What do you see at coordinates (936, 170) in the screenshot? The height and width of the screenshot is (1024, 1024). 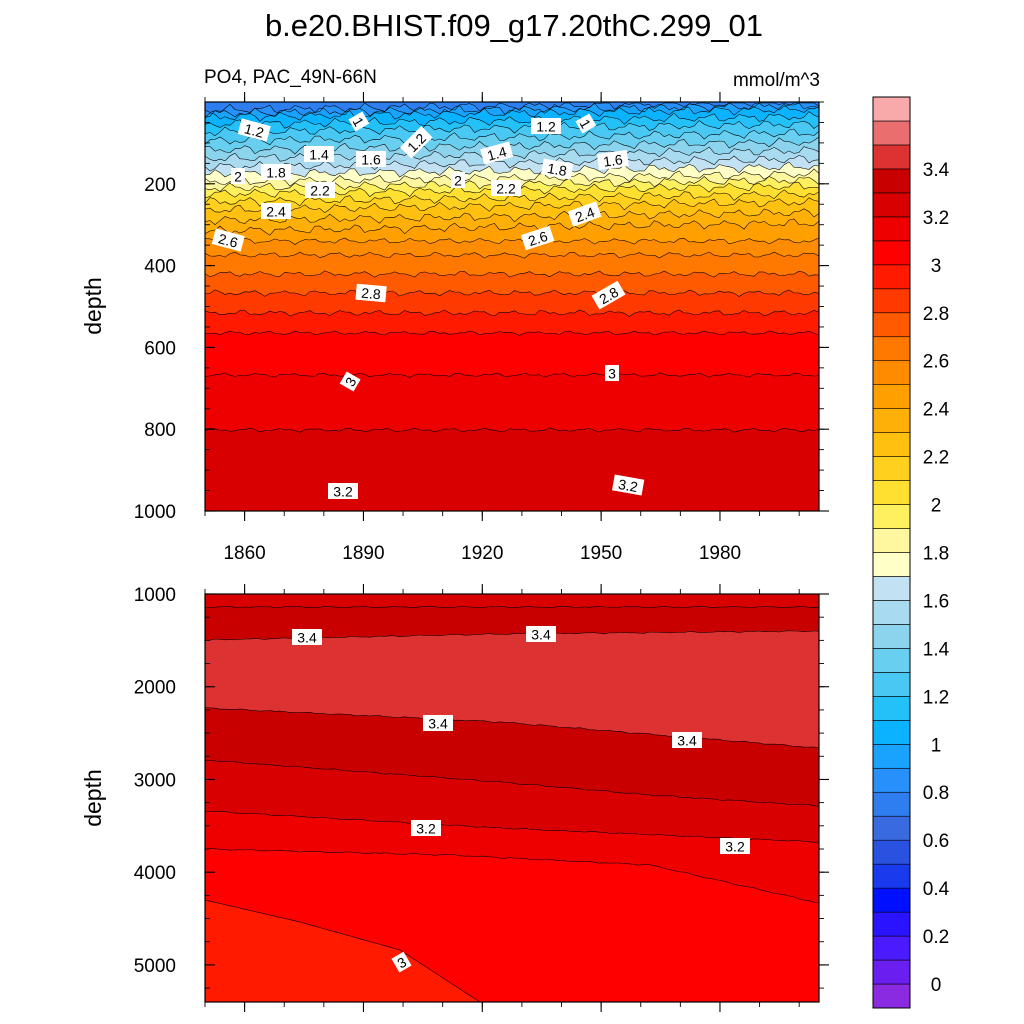 I see `colorbar-label: 3.4` at bounding box center [936, 170].